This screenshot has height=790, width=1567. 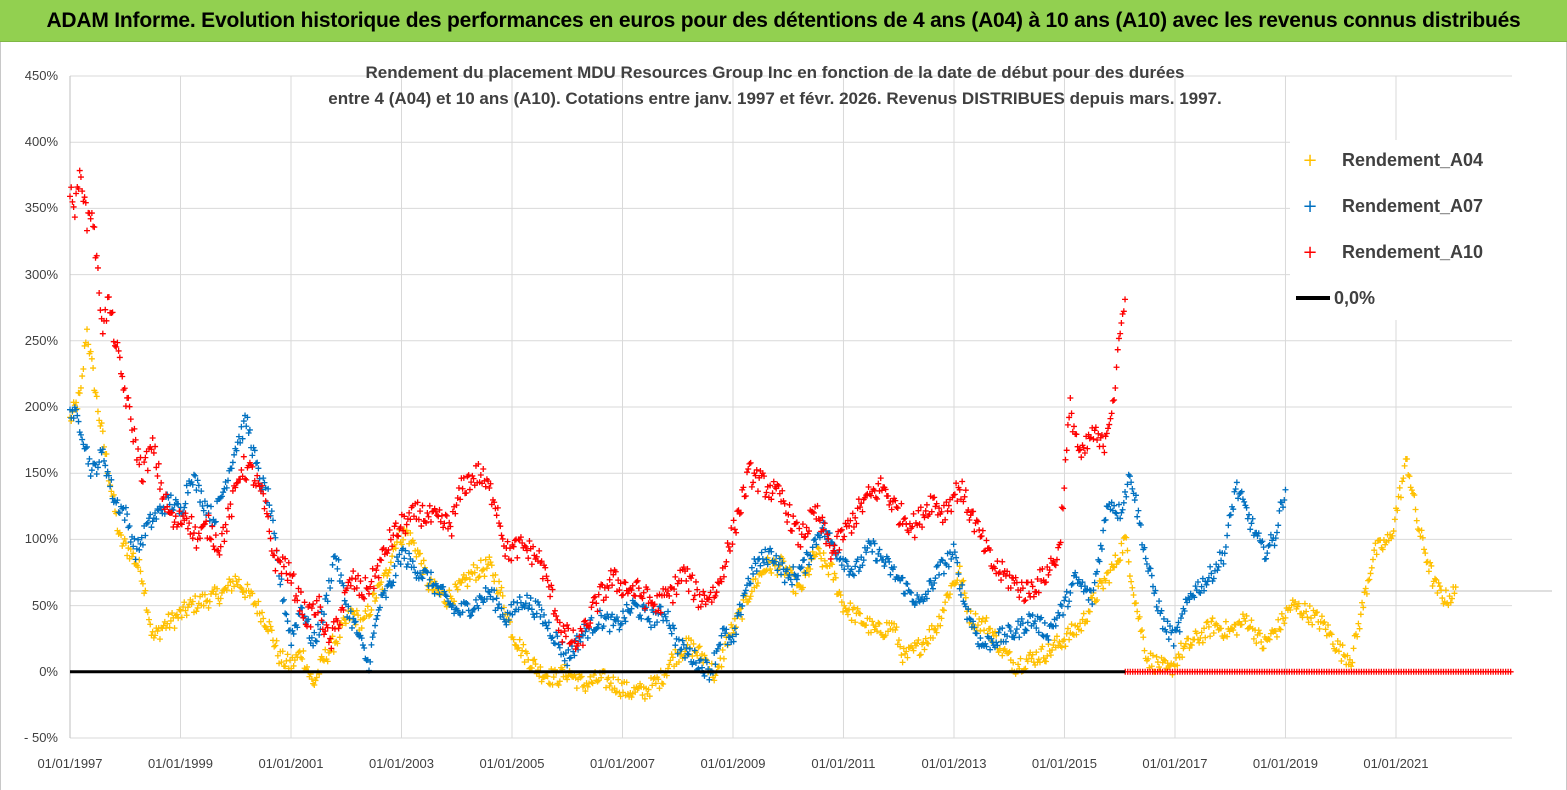 I want to click on x-tick-label: 01/01/2001, so click(x=291, y=763).